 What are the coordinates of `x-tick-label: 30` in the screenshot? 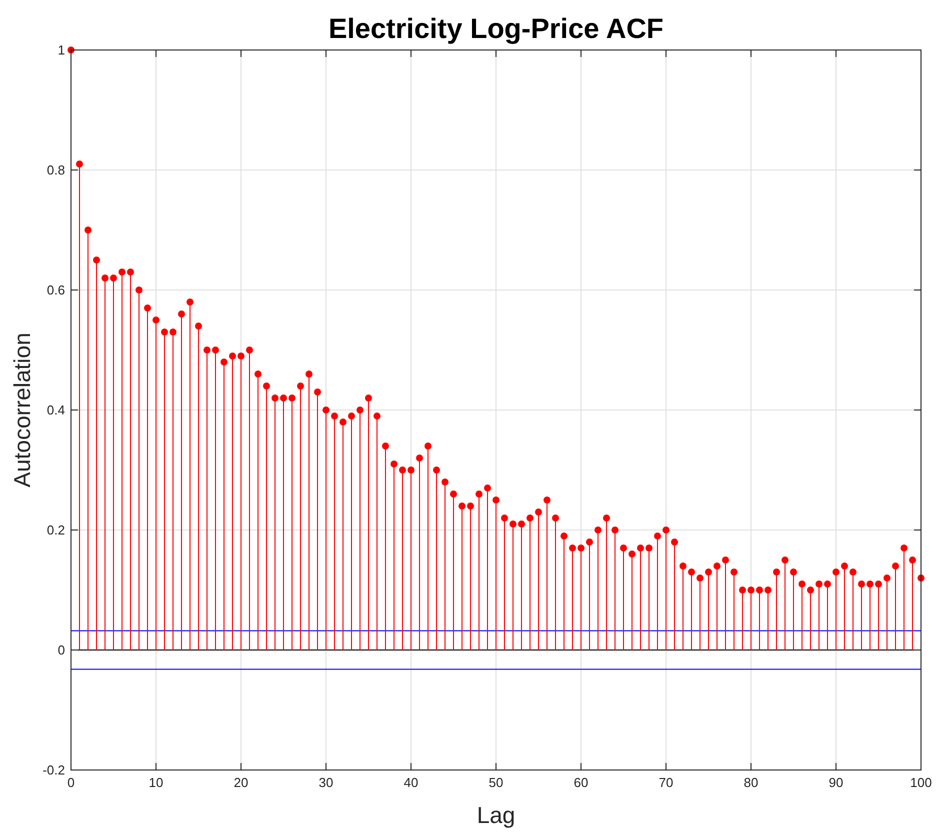 It's located at (326, 782).